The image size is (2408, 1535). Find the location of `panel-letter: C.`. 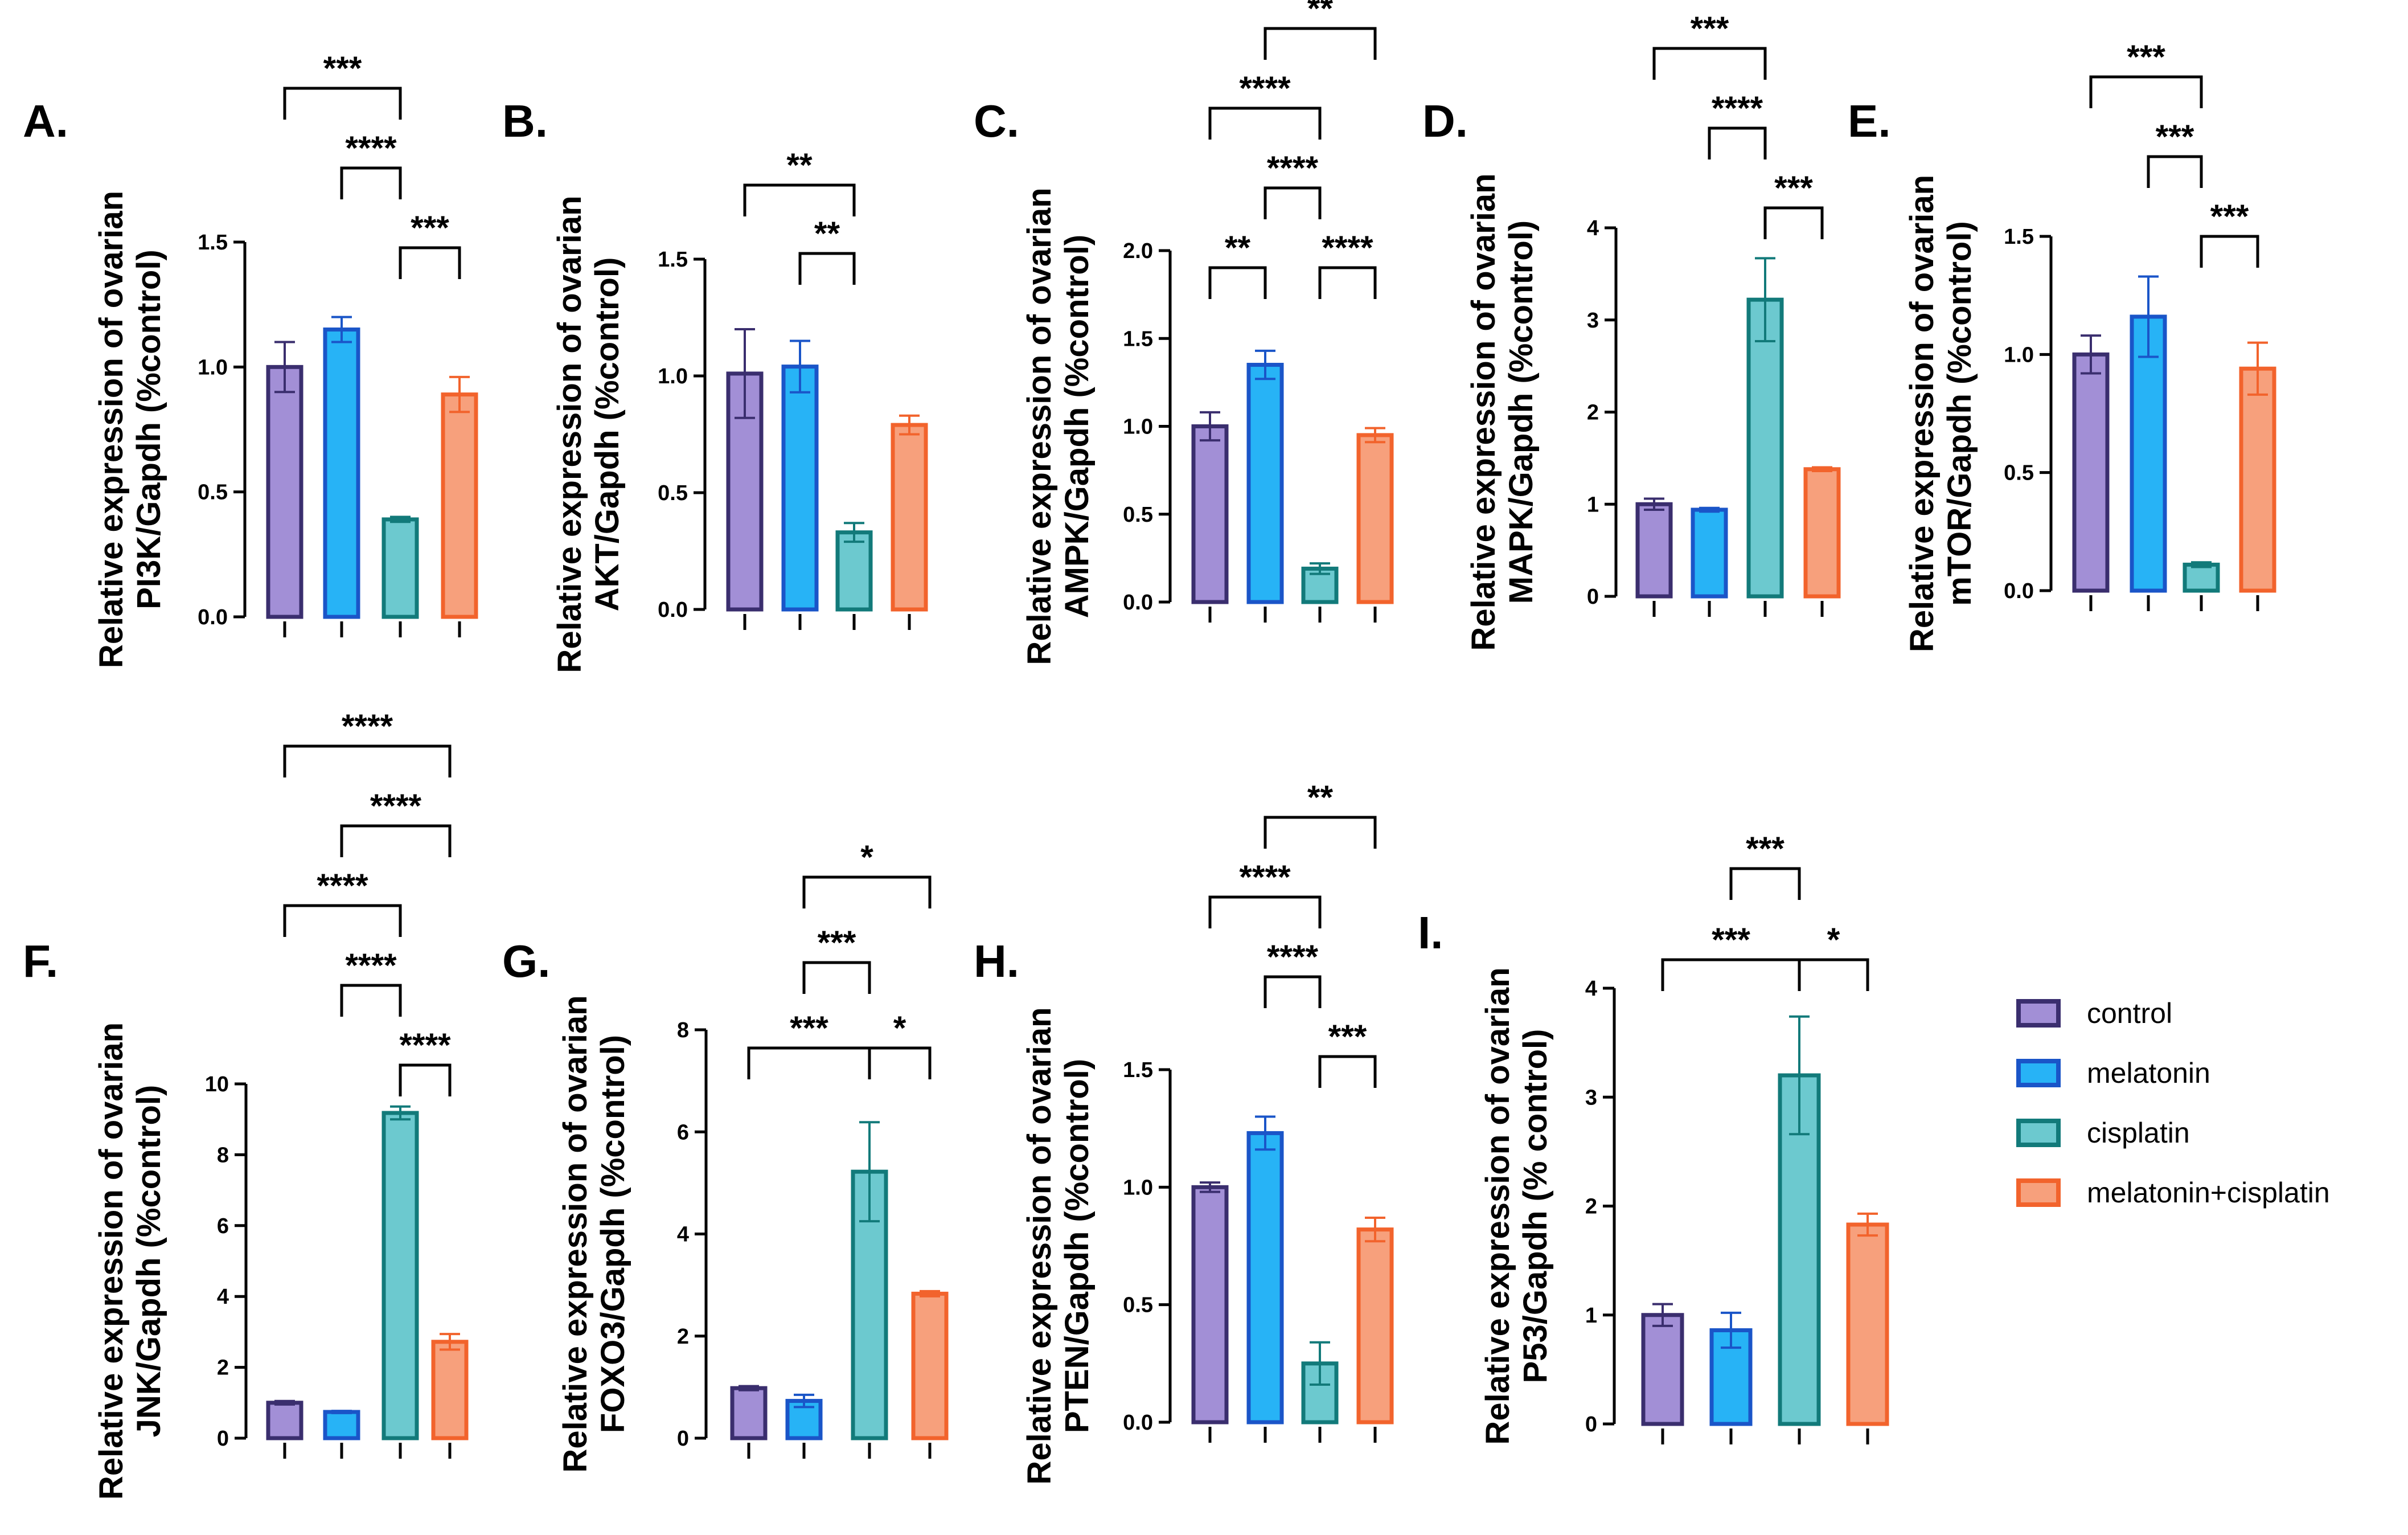

panel-letter: C. is located at coordinates (996, 121).